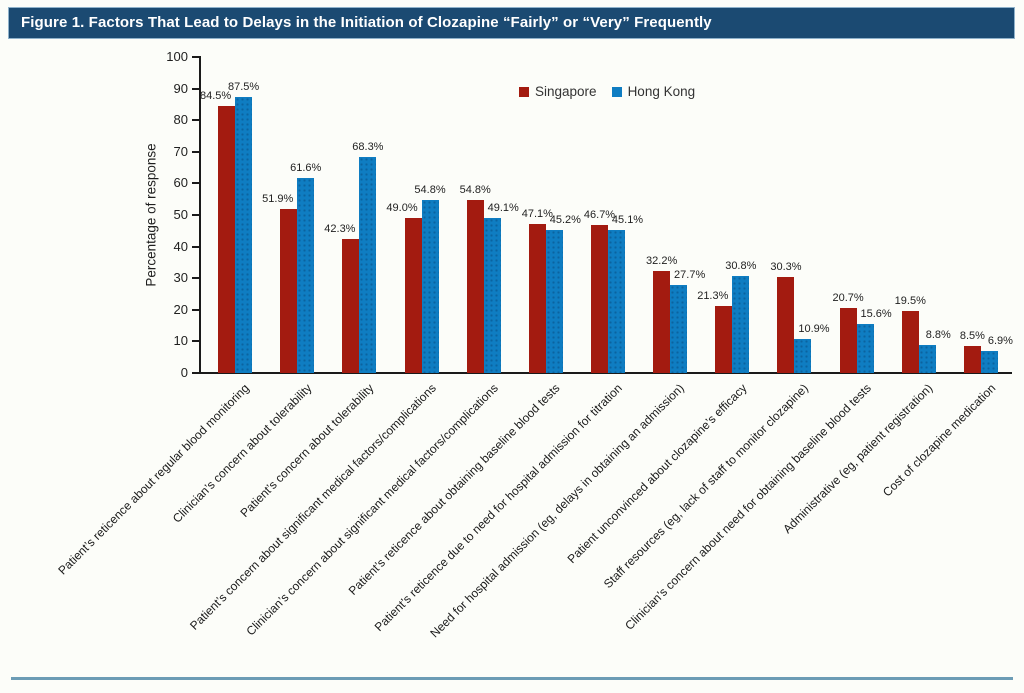 This screenshot has width=1024, height=693. What do you see at coordinates (599, 215) in the screenshot?
I see `value-label-singapore: 46.7%` at bounding box center [599, 215].